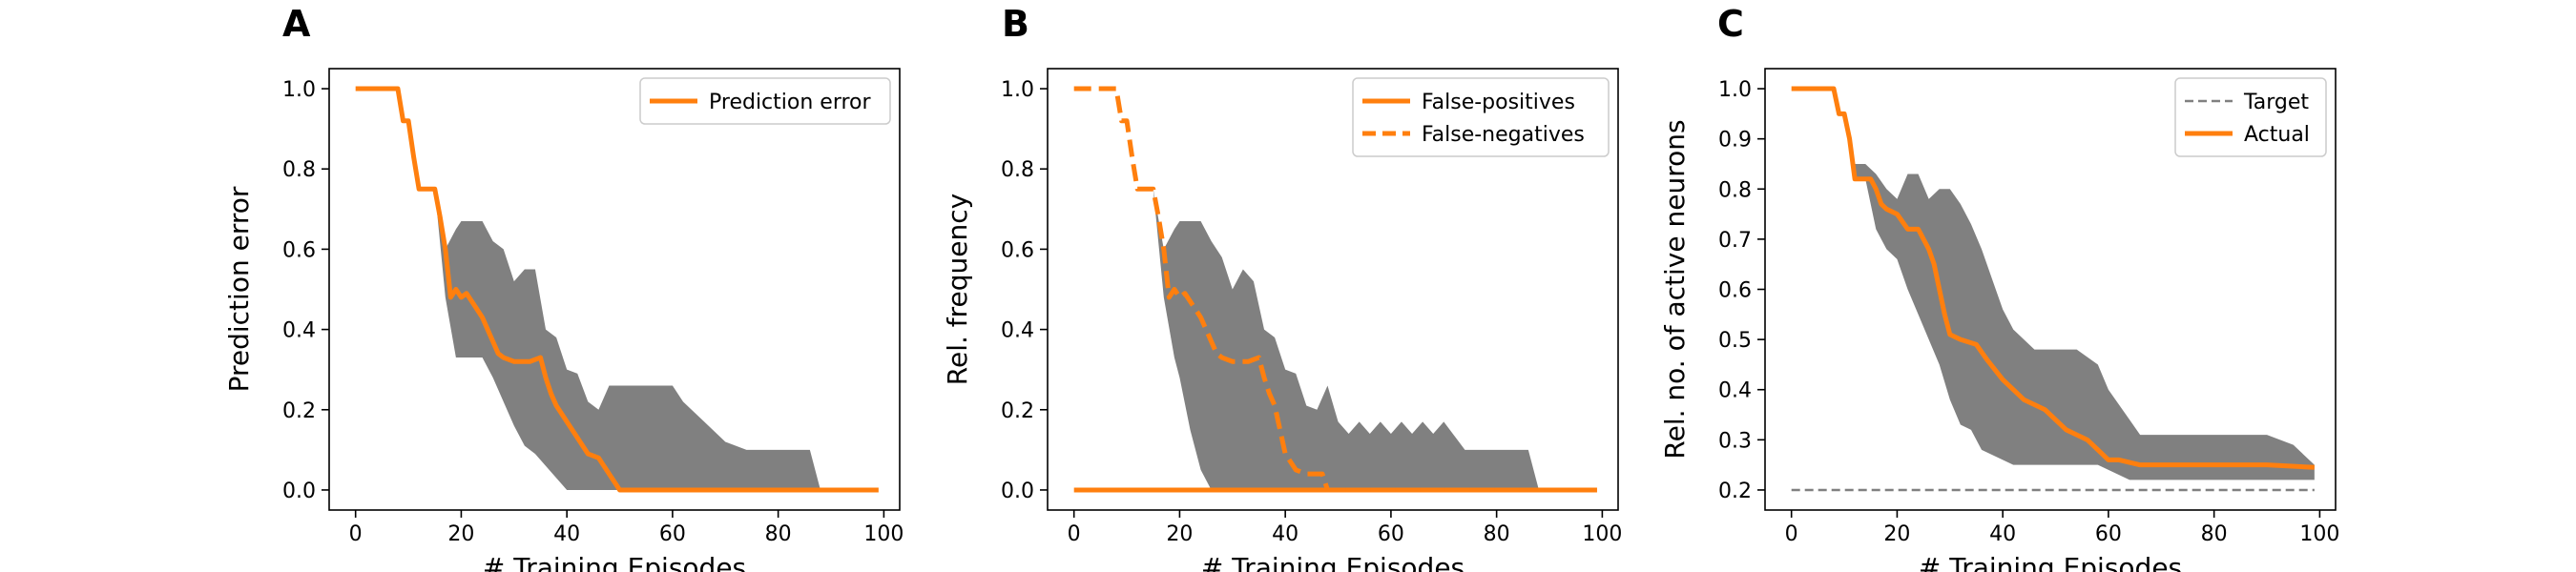 This screenshot has width=2576, height=572. What do you see at coordinates (1735, 241) in the screenshot?
I see `y-tick-label: 0.7` at bounding box center [1735, 241].